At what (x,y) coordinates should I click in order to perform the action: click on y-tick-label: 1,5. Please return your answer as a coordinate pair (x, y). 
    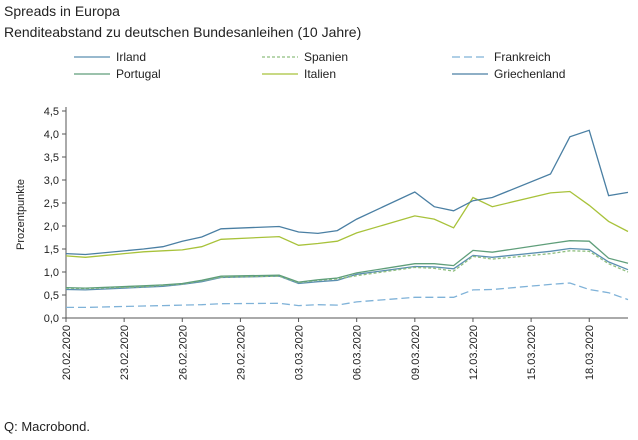
    Looking at the image, I should click on (51, 250).